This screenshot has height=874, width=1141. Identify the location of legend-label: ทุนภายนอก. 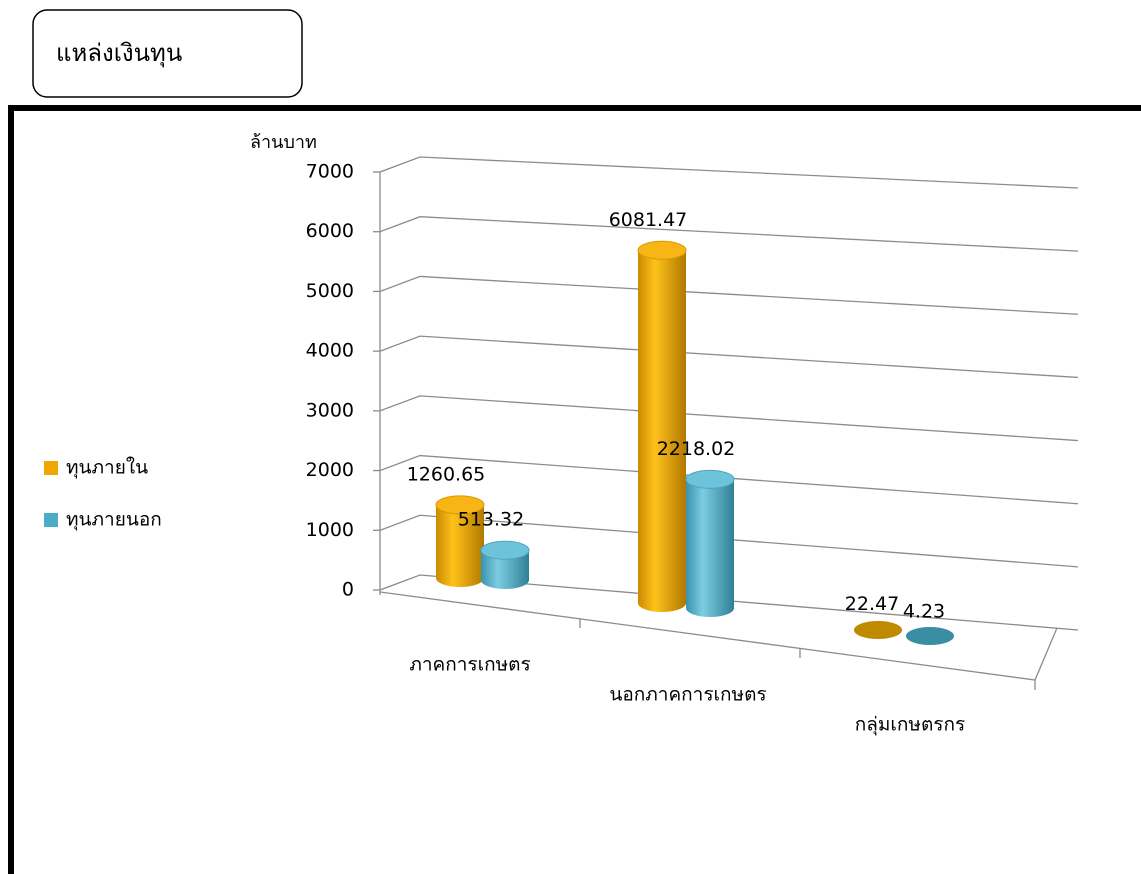
(114, 520).